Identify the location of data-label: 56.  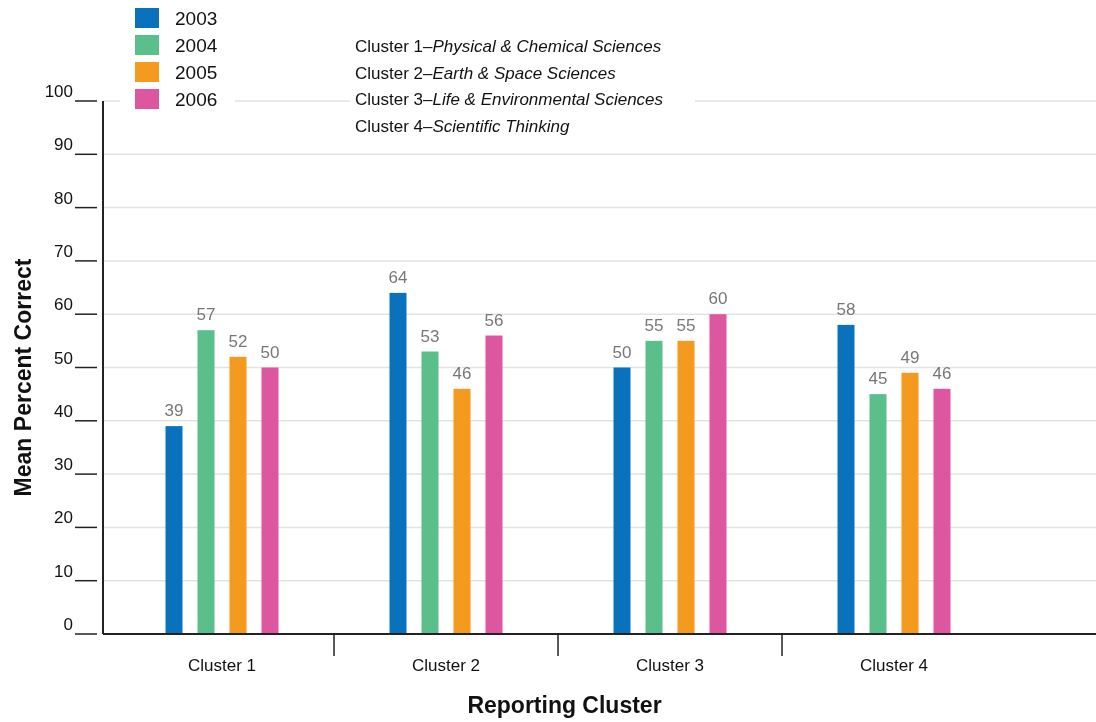
(494, 320).